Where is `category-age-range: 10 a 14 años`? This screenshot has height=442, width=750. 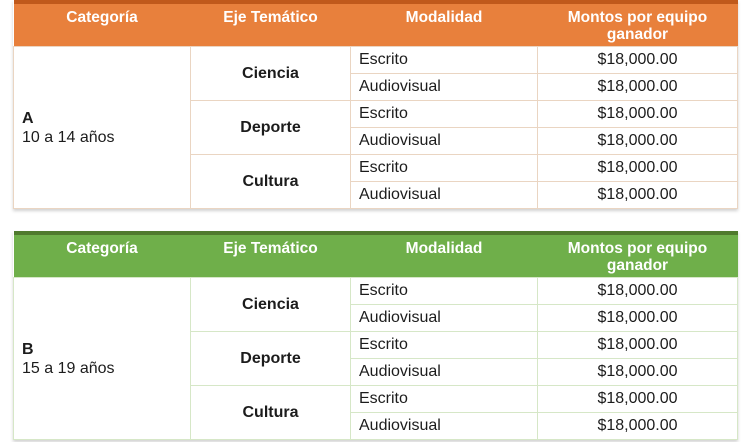
category-age-range: 10 a 14 años is located at coordinates (68, 137).